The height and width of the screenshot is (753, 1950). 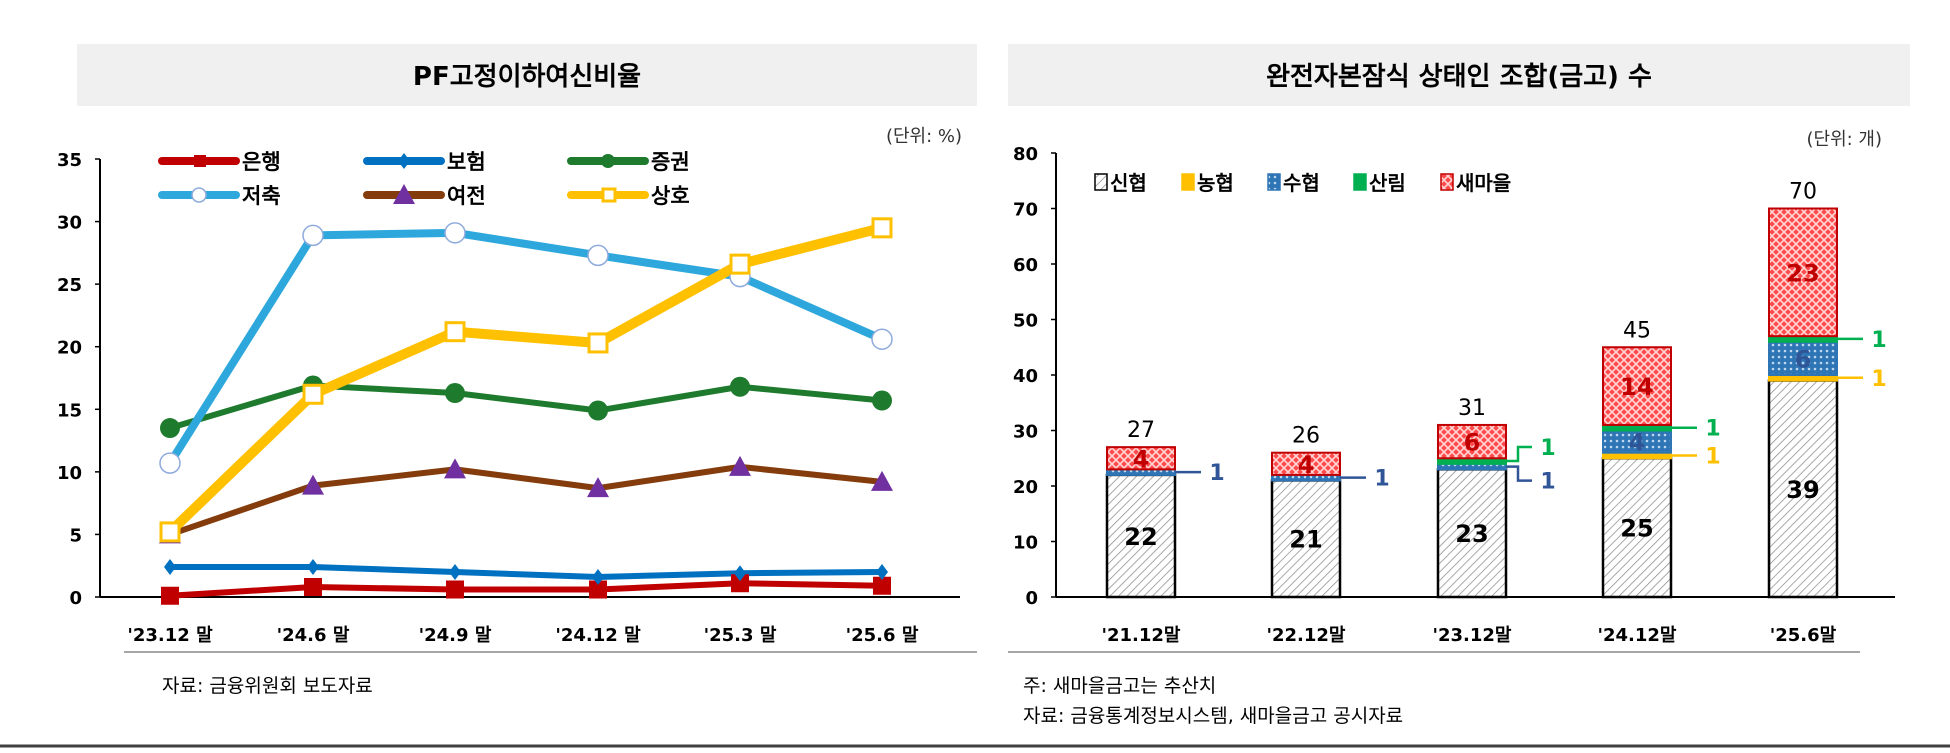 I want to click on data-label-새마을: 23, so click(x=1802, y=273).